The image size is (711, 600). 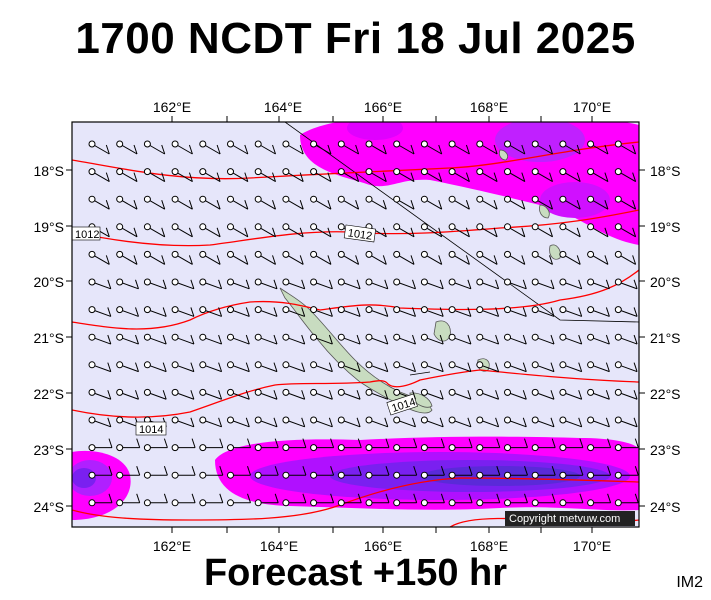 I want to click on image-code: IM2, so click(x=689, y=582).